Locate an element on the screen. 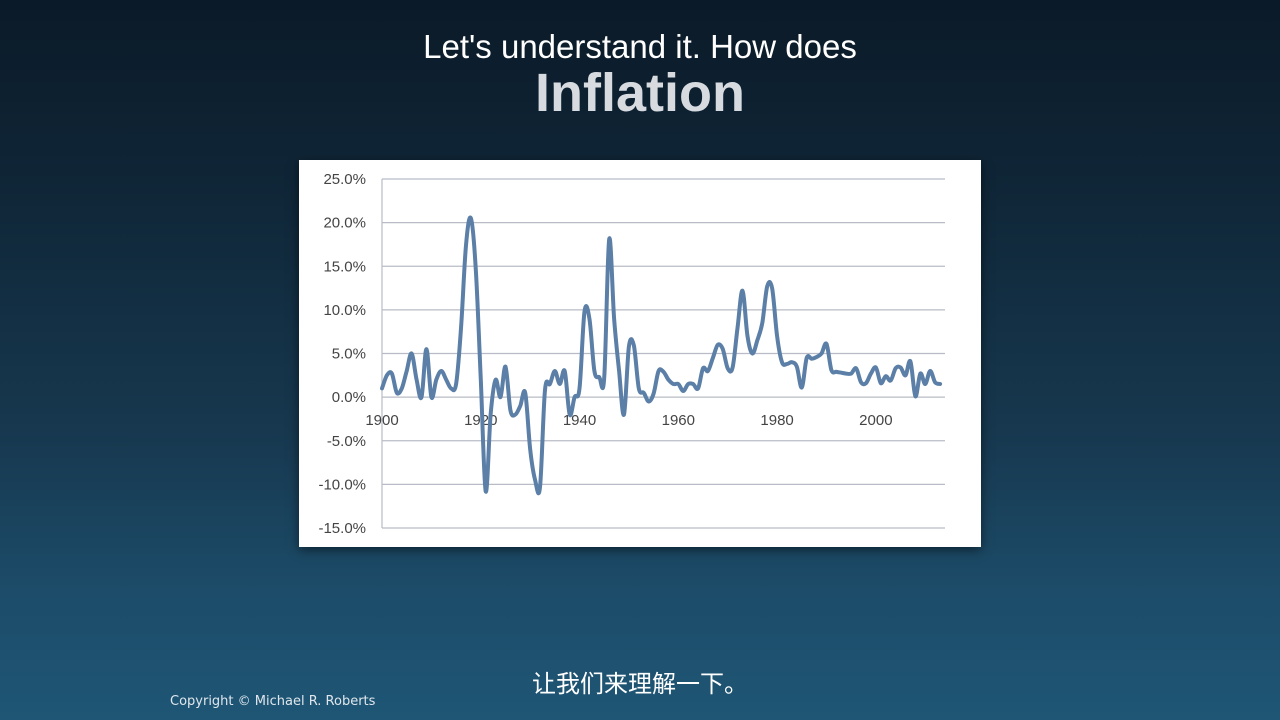 This screenshot has height=720, width=1280. x-tick-label: 1960 is located at coordinates (678, 420).